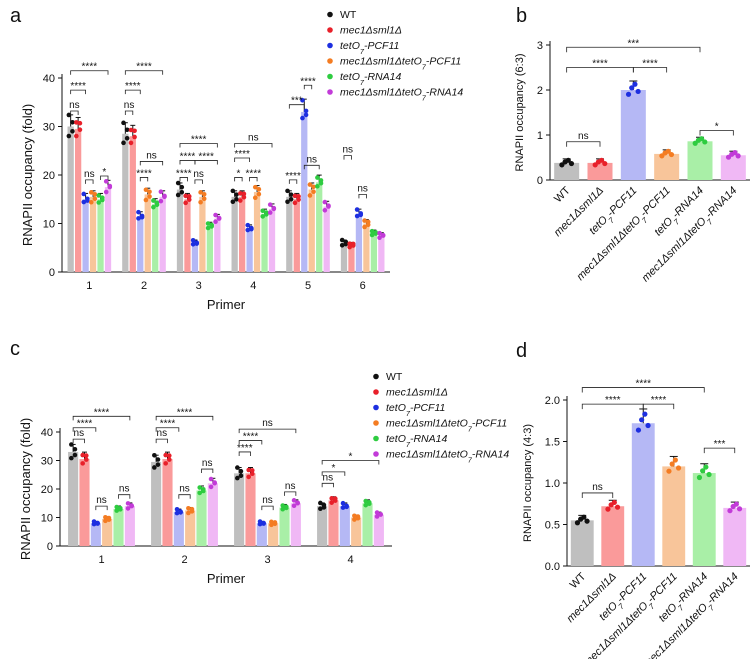 Image resolution: width=756 pixels, height=659 pixels. What do you see at coordinates (363, 286) in the screenshot?
I see `x-tick-label: 6` at bounding box center [363, 286].